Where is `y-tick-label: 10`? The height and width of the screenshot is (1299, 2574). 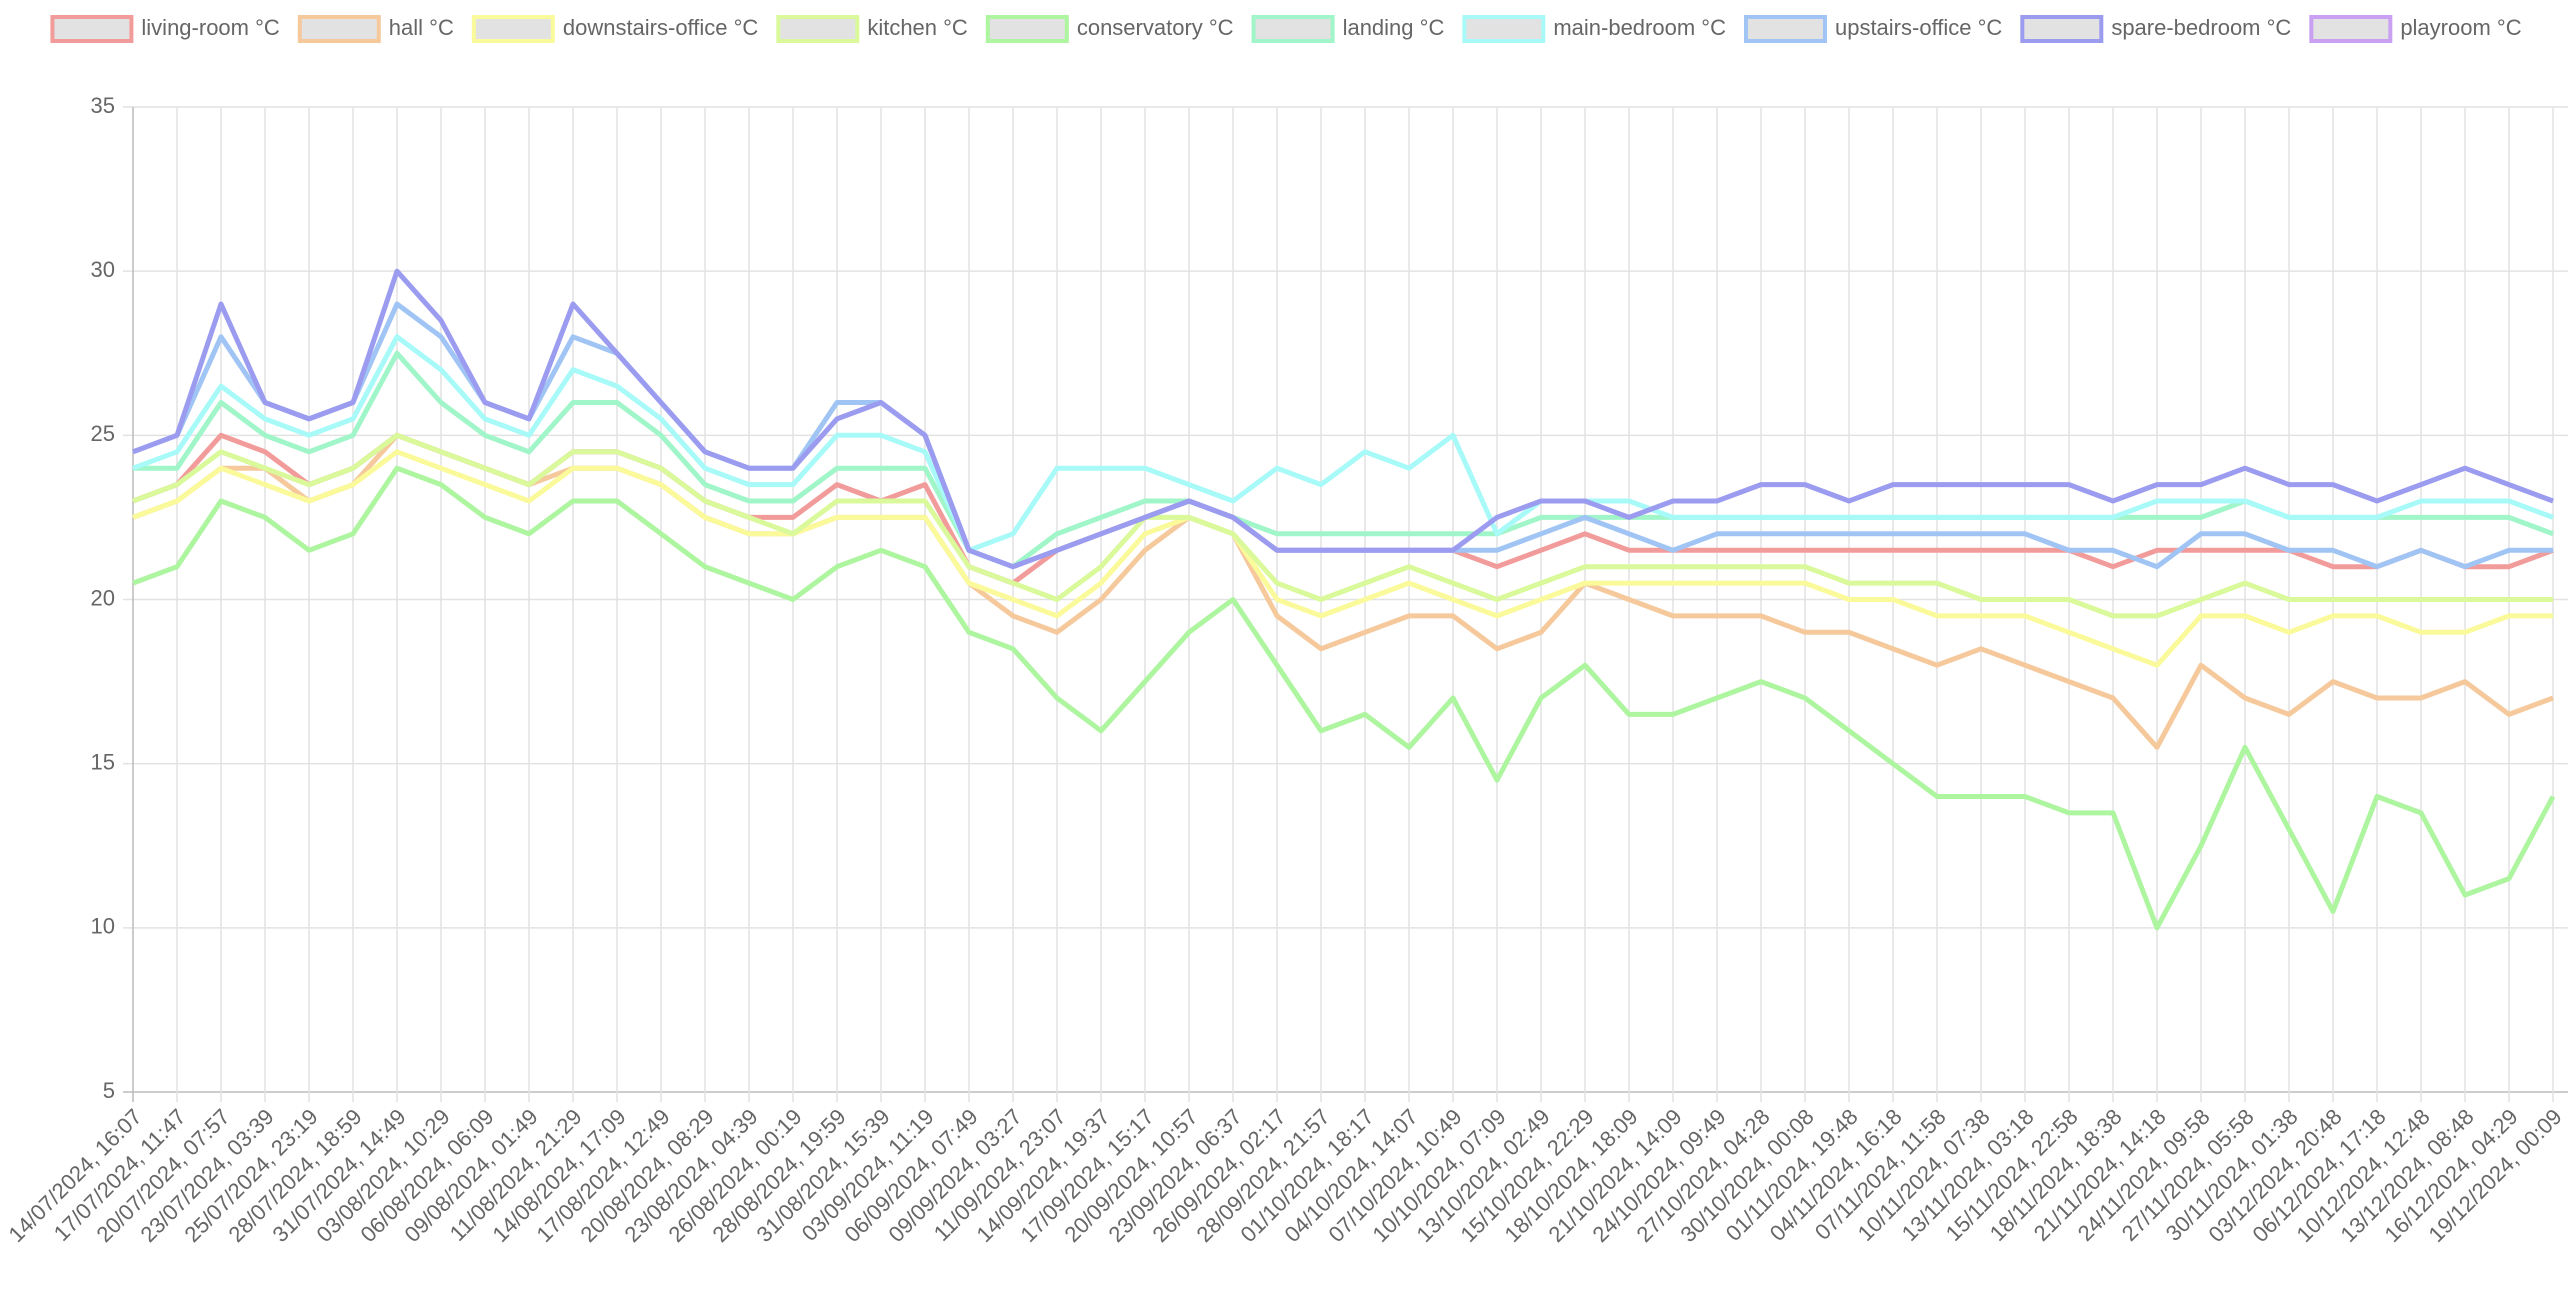
y-tick-label: 10 is located at coordinates (103, 926).